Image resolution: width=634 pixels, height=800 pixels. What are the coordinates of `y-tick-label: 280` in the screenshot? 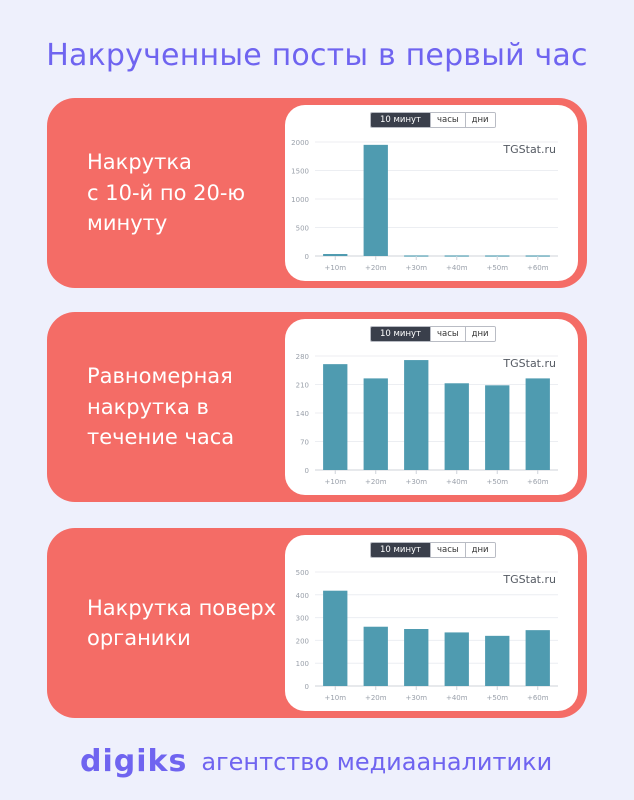 It's located at (302, 357).